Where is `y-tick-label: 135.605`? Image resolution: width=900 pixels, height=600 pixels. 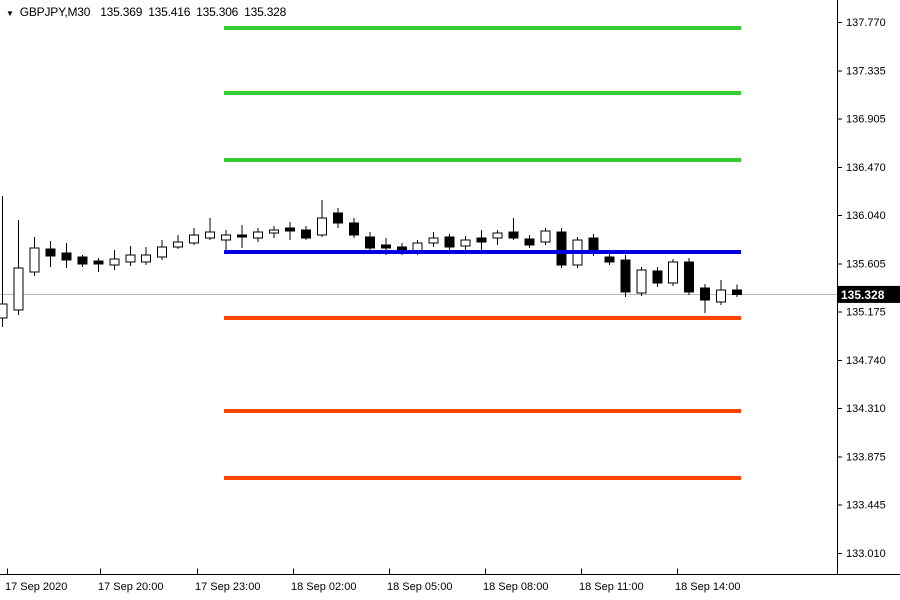
y-tick-label: 135.605 is located at coordinates (866, 265).